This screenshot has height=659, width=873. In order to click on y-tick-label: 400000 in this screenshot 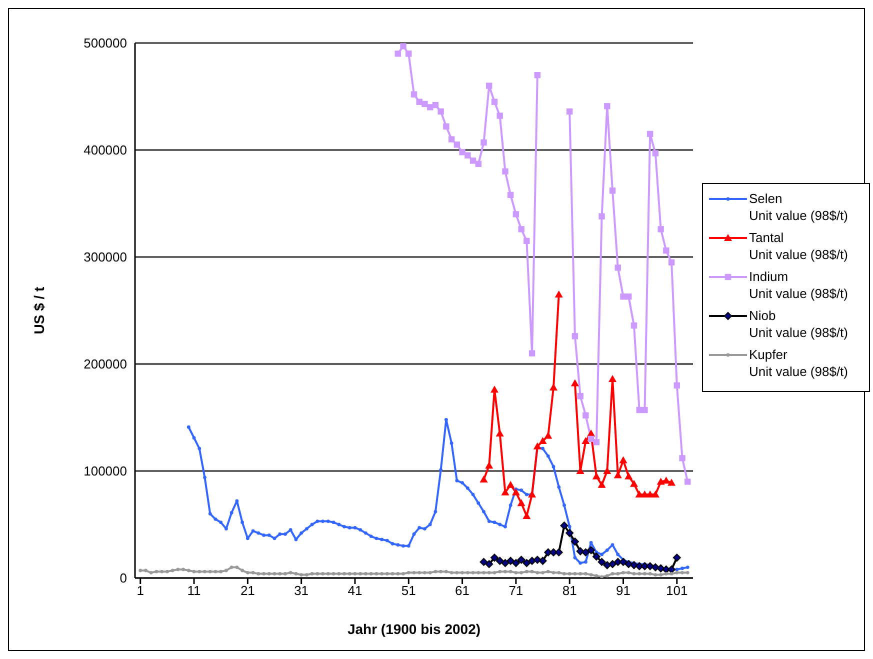, I will do `click(105, 150)`.